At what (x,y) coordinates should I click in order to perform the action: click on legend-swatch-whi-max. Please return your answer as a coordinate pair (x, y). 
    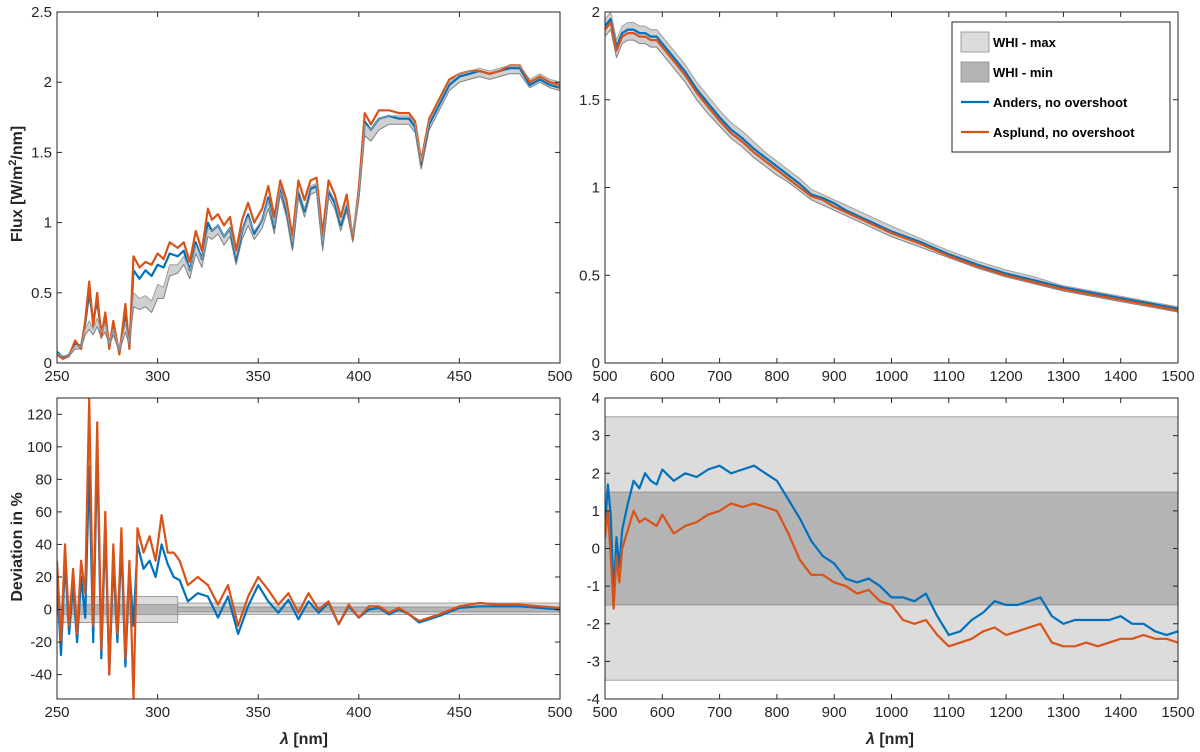
    Looking at the image, I should click on (975, 42).